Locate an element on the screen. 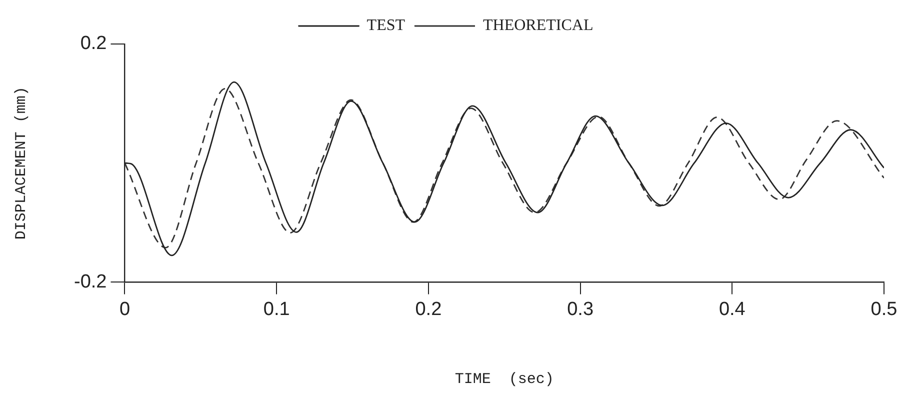  y-axis-title: DISPLACEMENT (mm) is located at coordinates (21, 163).